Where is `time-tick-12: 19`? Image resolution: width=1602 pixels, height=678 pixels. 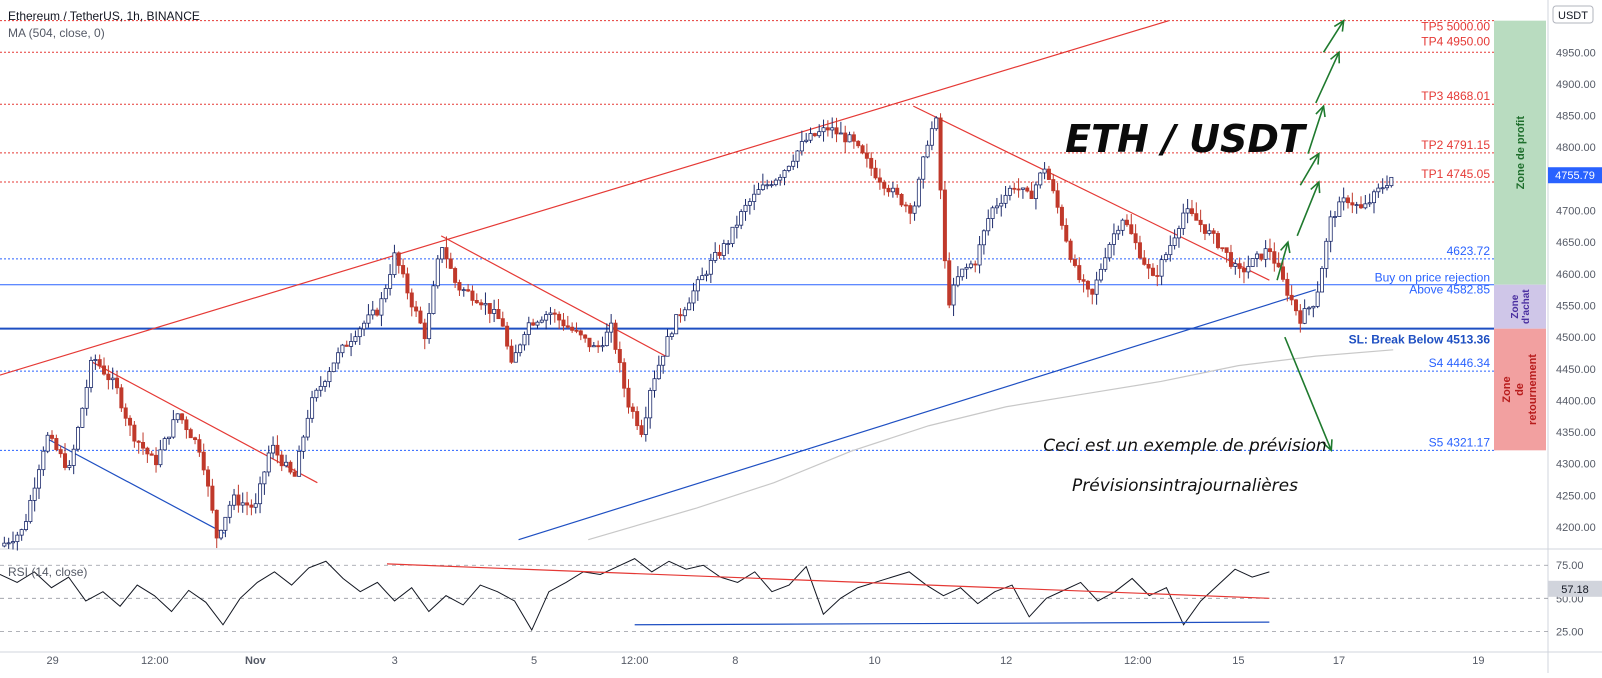 time-tick-12: 19 is located at coordinates (1478, 661).